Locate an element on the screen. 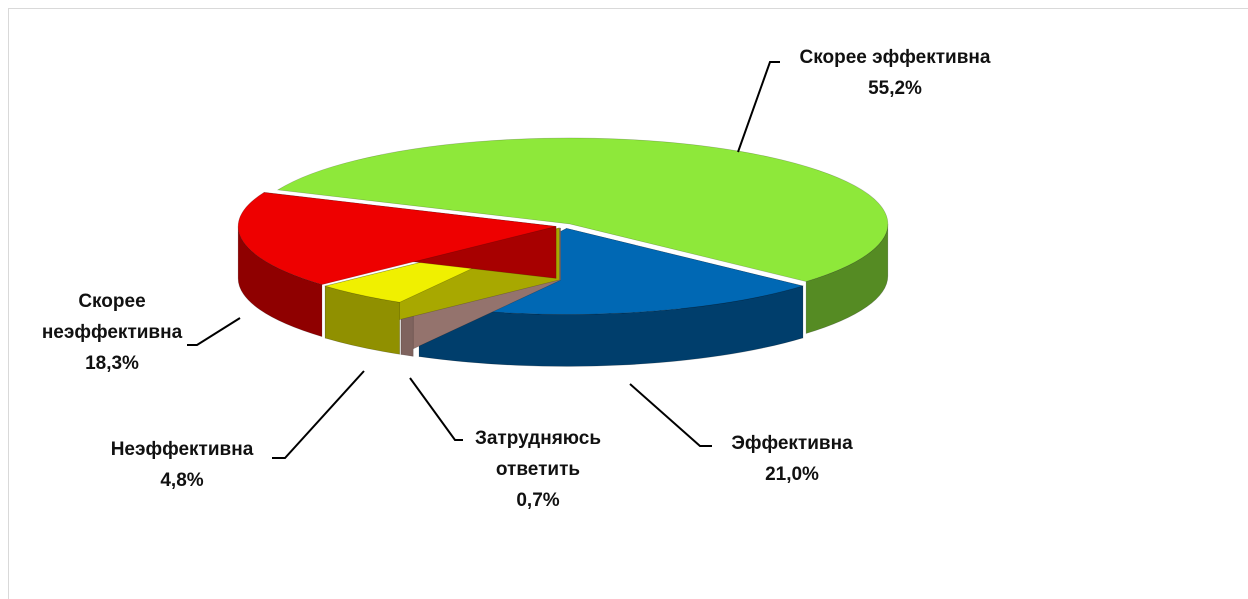 This screenshot has height=599, width=1248. slice-label: Затрудняюсь ответить 0,7% is located at coordinates (538, 469).